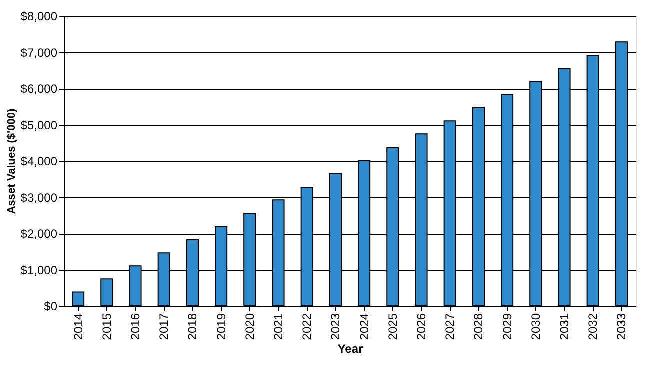 The height and width of the screenshot is (372, 672). Describe the element at coordinates (507, 326) in the screenshot. I see `x-tick-label: 2029` at that location.